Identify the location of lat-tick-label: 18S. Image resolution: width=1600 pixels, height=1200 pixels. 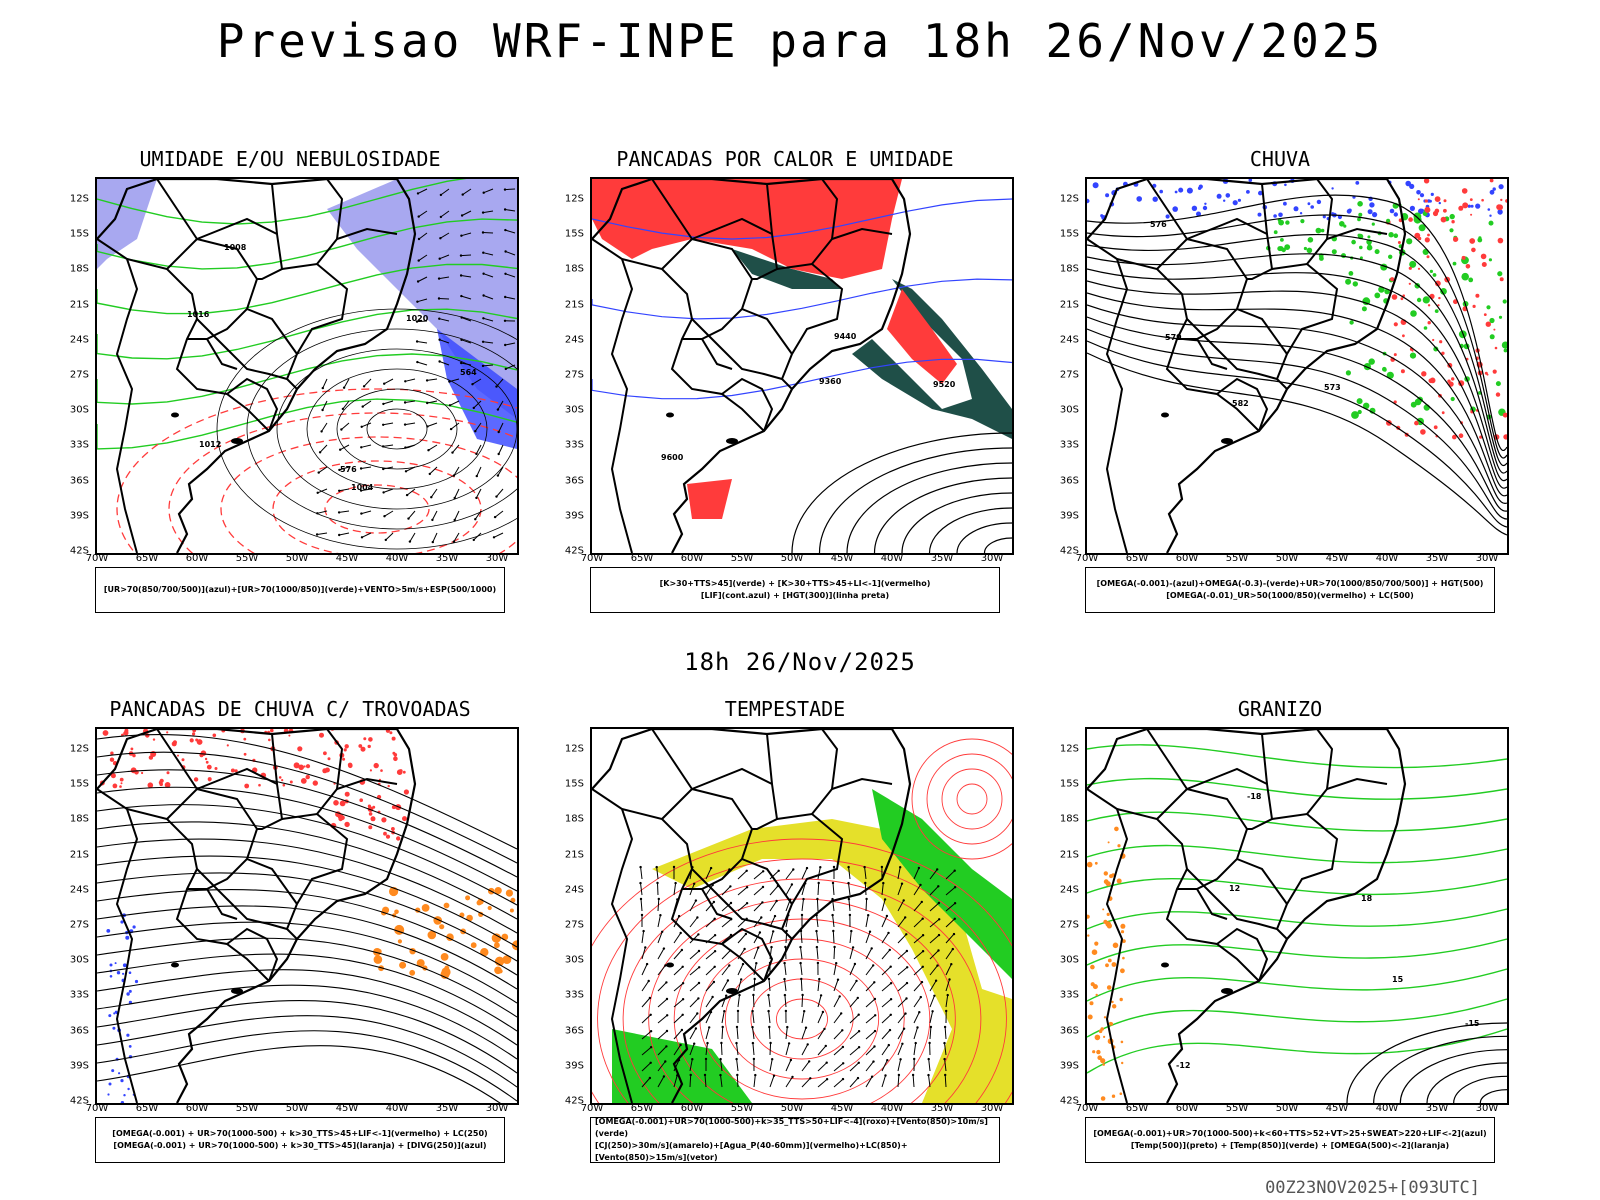
(1069, 819).